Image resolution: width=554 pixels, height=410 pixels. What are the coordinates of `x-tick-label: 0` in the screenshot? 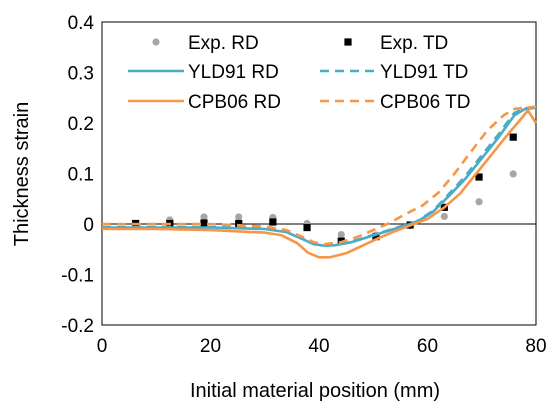 It's located at (102, 346).